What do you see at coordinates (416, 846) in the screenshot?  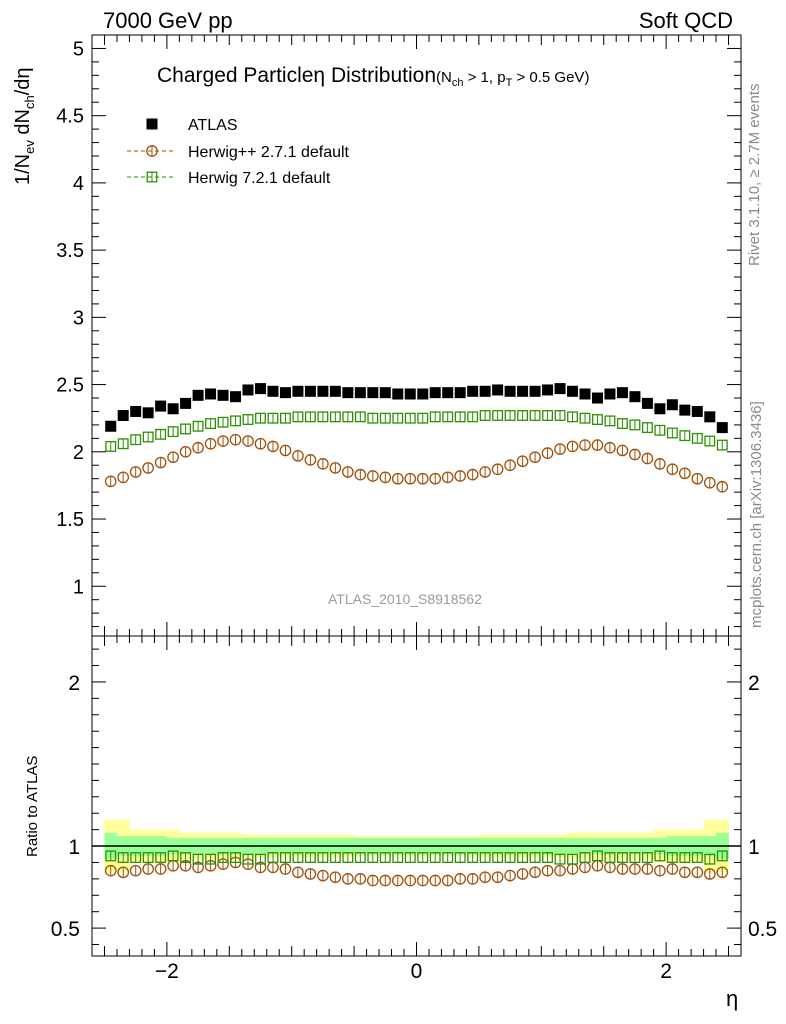 I see `ratio-uncertainty-bands` at bounding box center [416, 846].